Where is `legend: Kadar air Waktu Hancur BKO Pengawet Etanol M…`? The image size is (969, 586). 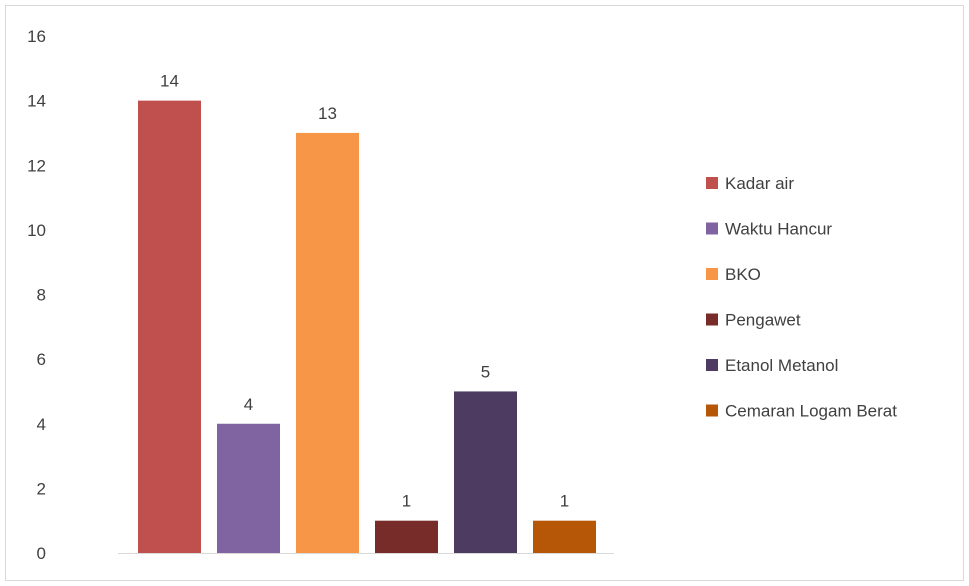 legend: Kadar air Waktu Hancur BKO Pengawet Etanol M… is located at coordinates (801, 297).